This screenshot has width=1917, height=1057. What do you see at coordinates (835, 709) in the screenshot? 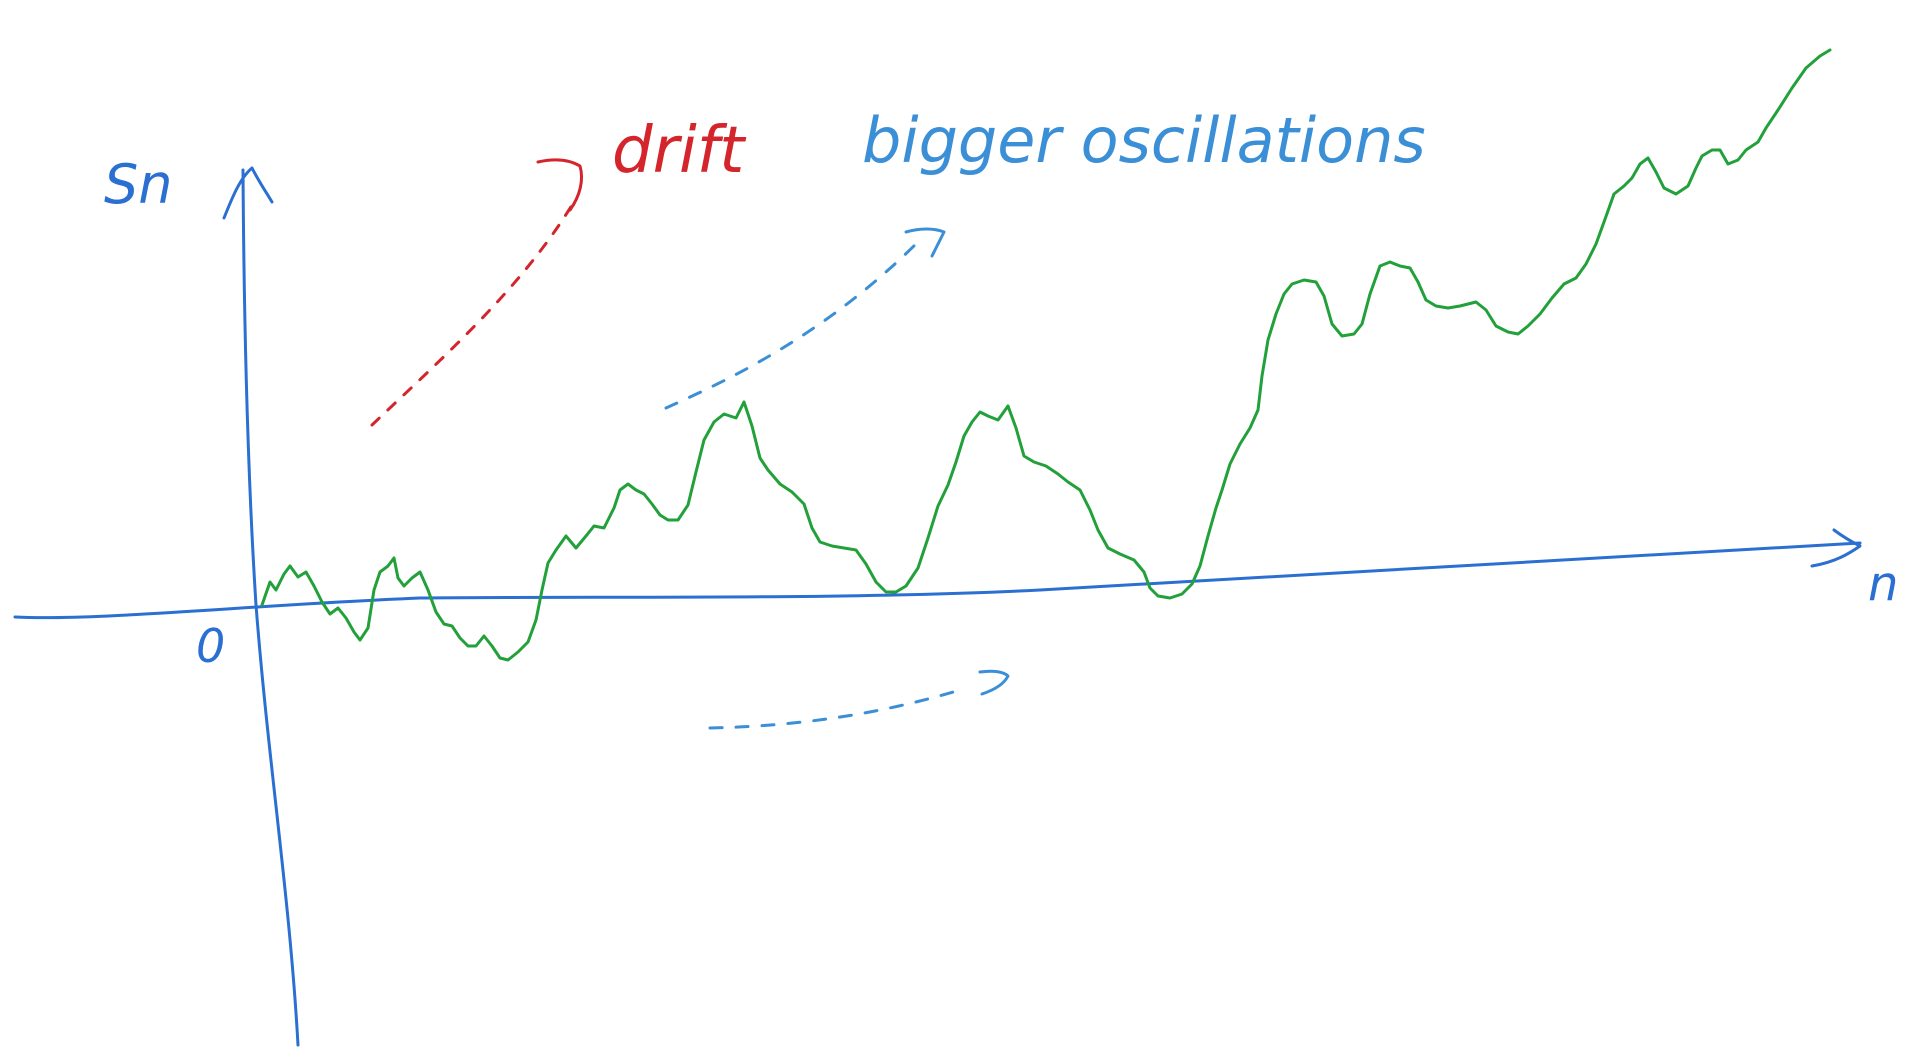
I see `oscillation-lower-dashed-arrow` at bounding box center [835, 709].